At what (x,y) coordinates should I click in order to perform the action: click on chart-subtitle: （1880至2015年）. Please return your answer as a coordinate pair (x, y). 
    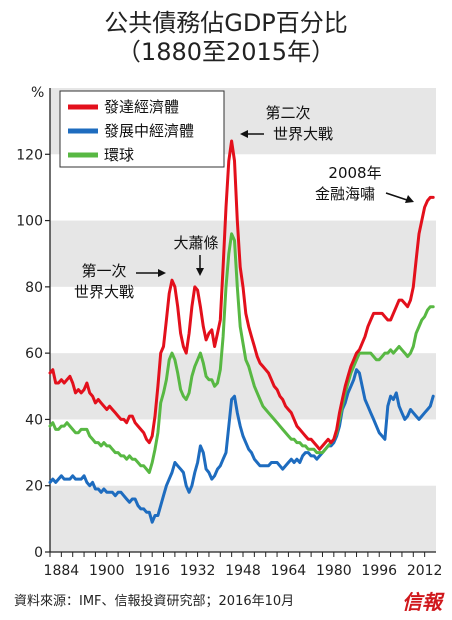
    Looking at the image, I should click on (226, 52).